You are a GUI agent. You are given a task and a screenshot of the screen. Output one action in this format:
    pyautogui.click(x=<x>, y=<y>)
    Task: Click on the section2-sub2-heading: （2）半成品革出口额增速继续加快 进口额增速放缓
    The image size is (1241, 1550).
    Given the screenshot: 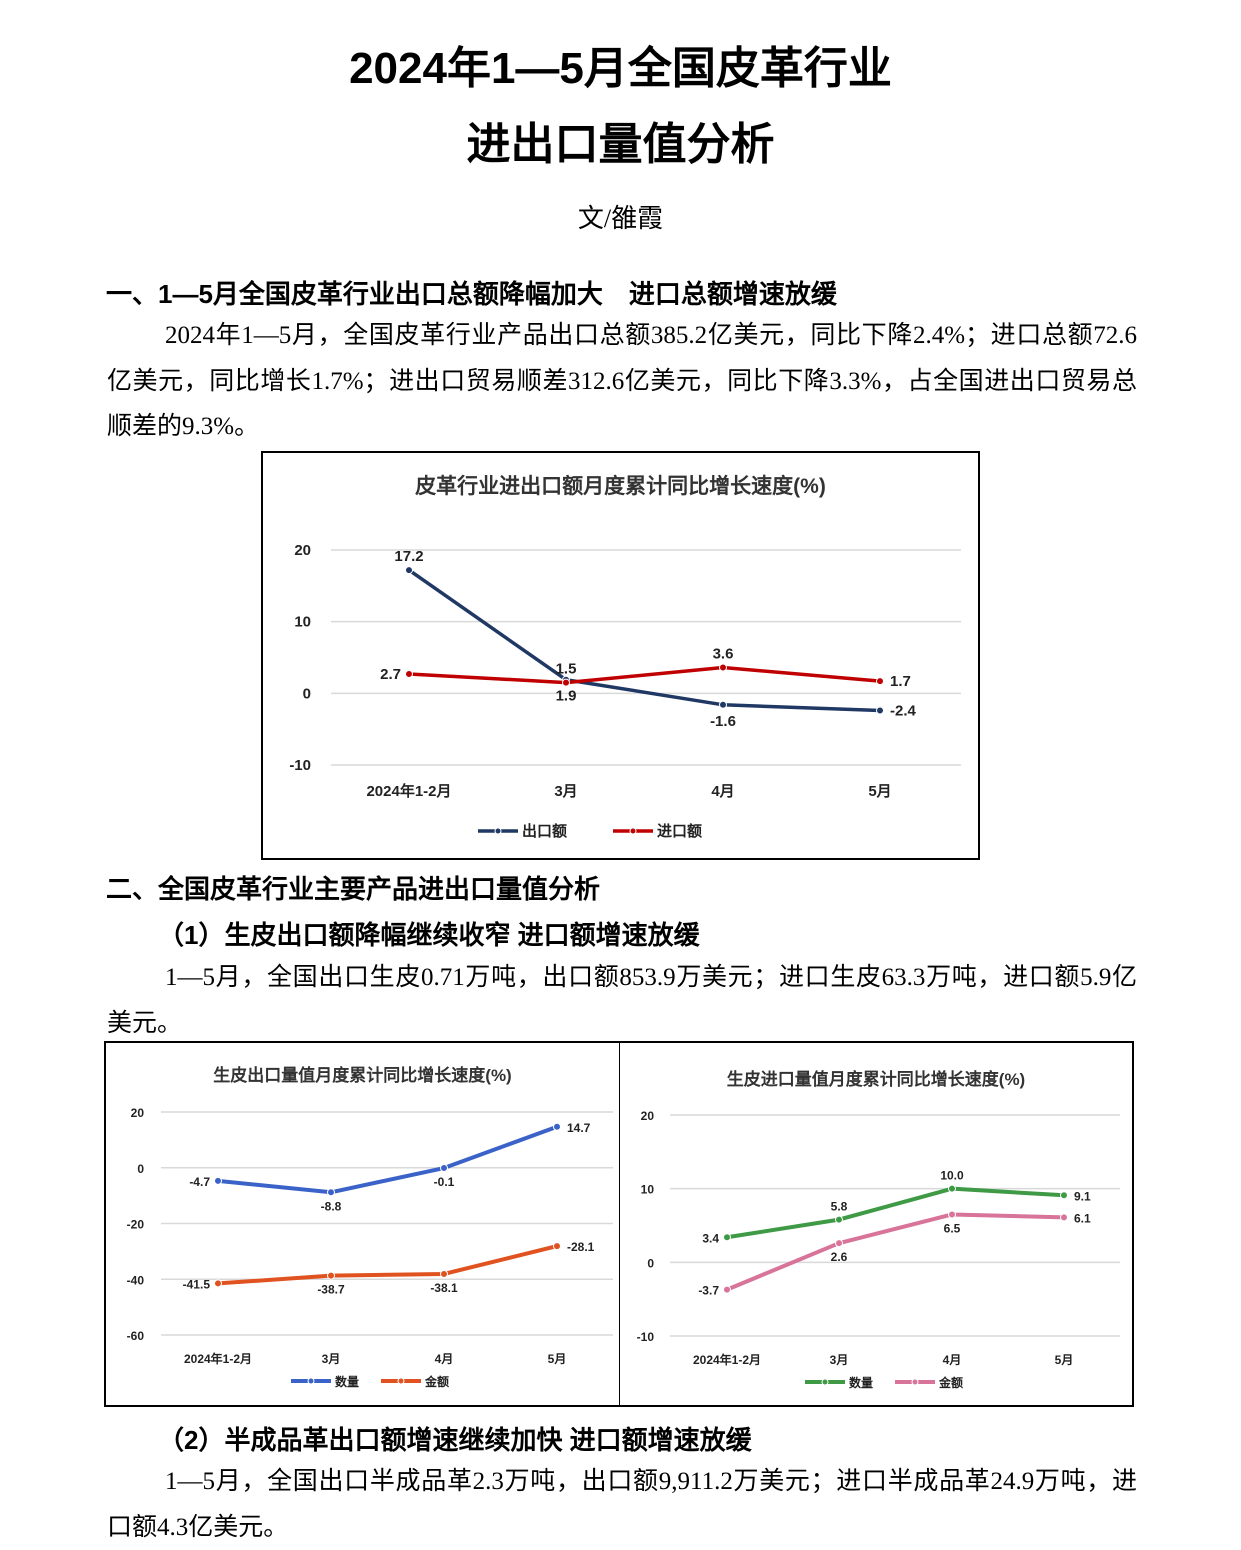 What is the action you would take?
    pyautogui.click(x=455, y=1440)
    